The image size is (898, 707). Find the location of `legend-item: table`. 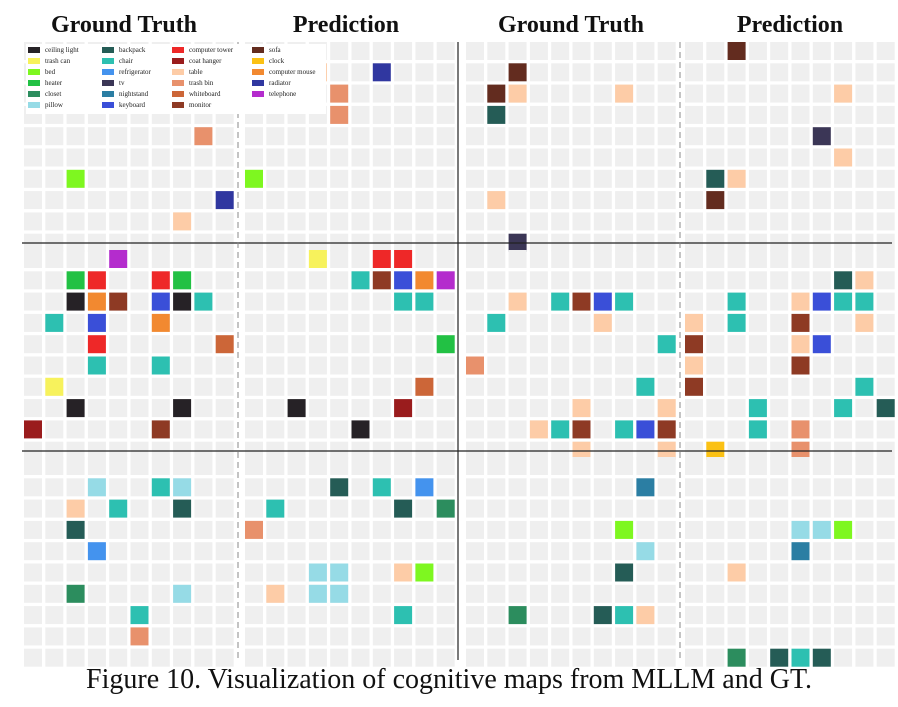

legend-item: table is located at coordinates (187, 72).